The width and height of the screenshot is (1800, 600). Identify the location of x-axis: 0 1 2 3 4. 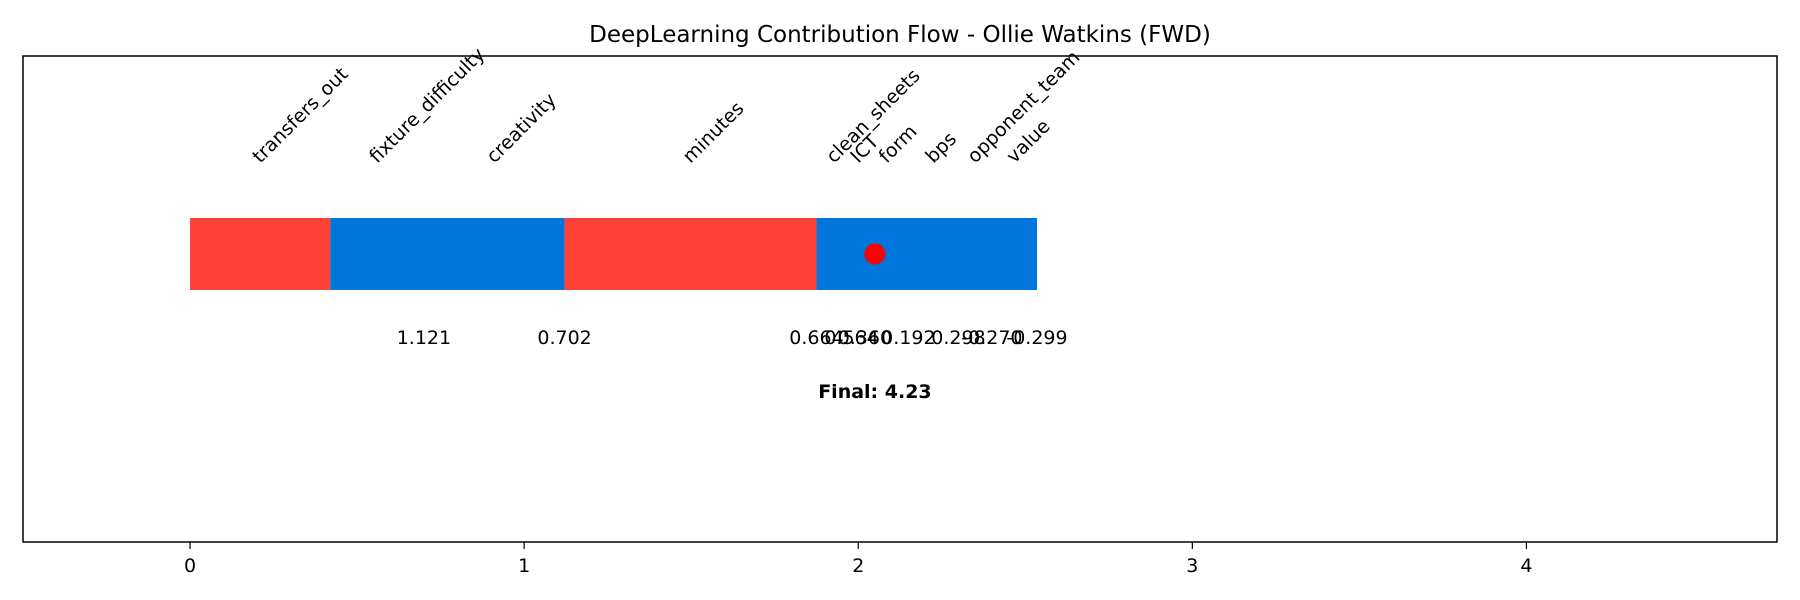
(858, 559).